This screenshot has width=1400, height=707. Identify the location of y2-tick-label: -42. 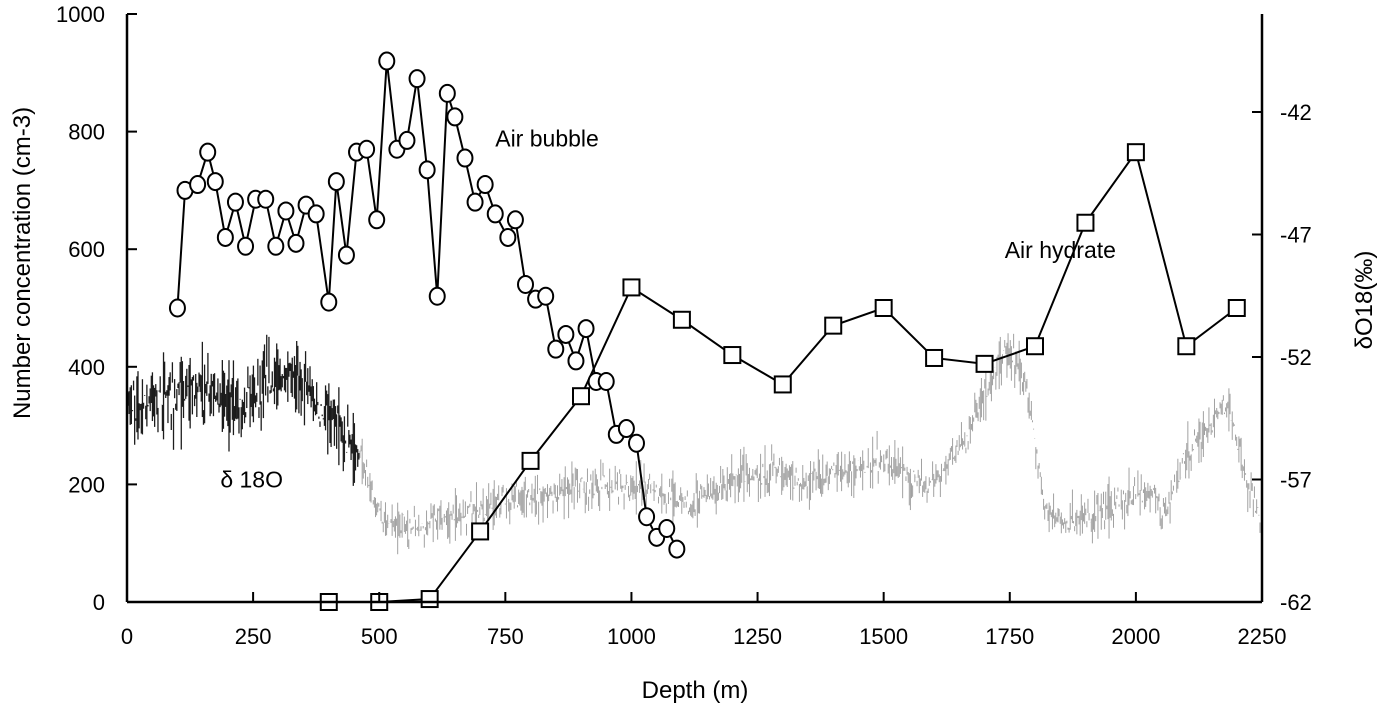
(1296, 112).